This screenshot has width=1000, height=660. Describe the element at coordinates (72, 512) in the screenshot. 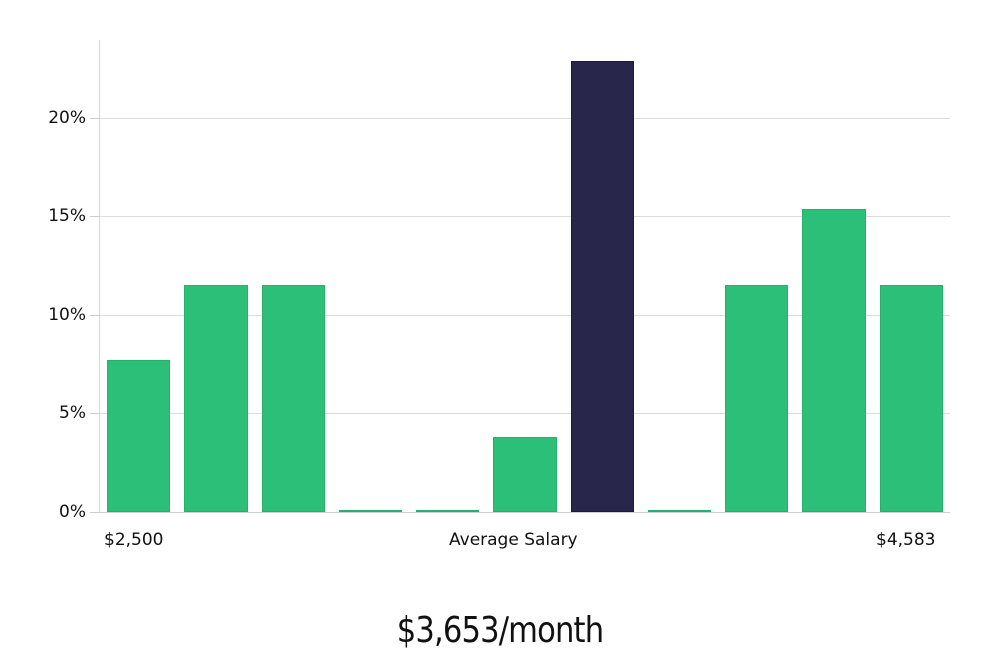

I see `y-label-0: 0%` at that location.